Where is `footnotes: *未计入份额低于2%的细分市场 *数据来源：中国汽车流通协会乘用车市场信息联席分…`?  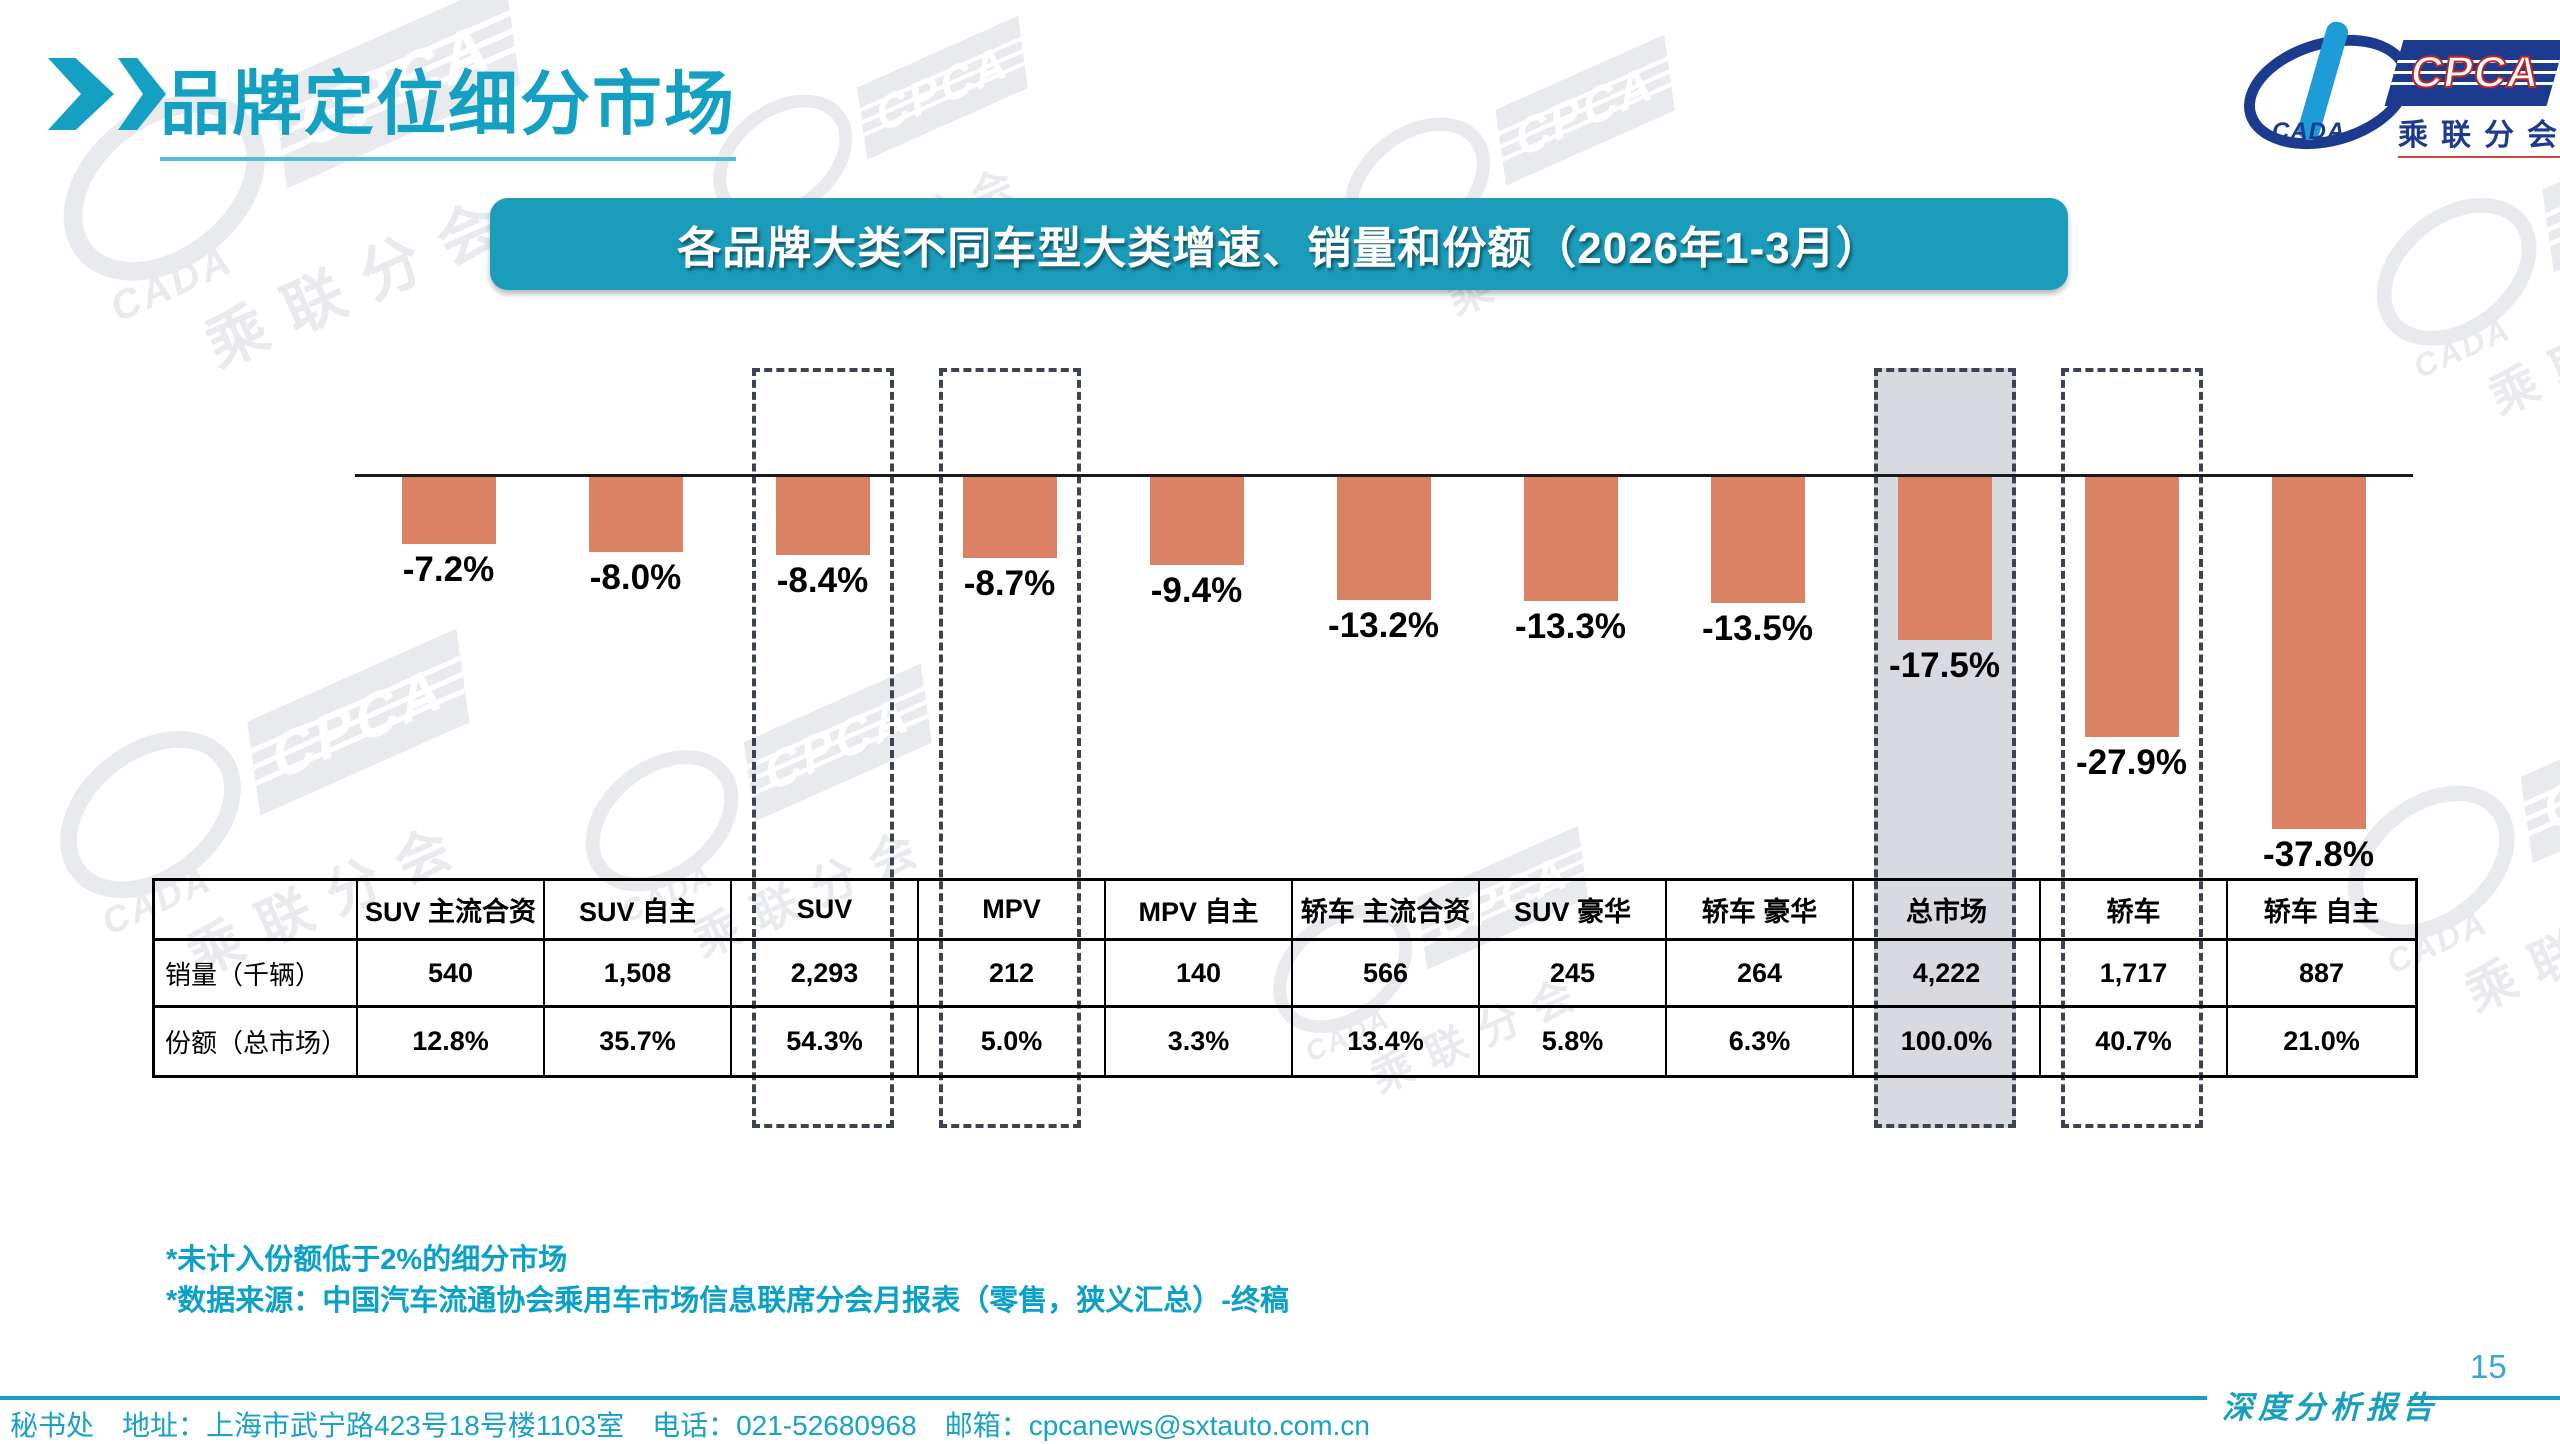 footnotes: *未计入份额低于2%的细分市场 *数据来源：中国汽车流通协会乘用车市场信息联席分… is located at coordinates (727, 1281).